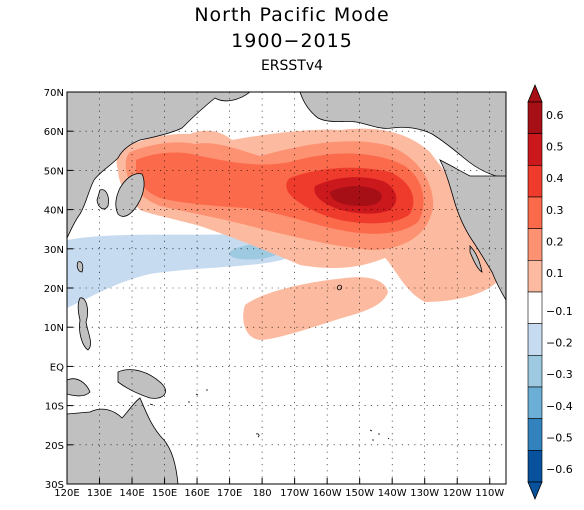 The image size is (584, 510). Describe the element at coordinates (54, 211) in the screenshot. I see `lat-label: 40N` at that location.